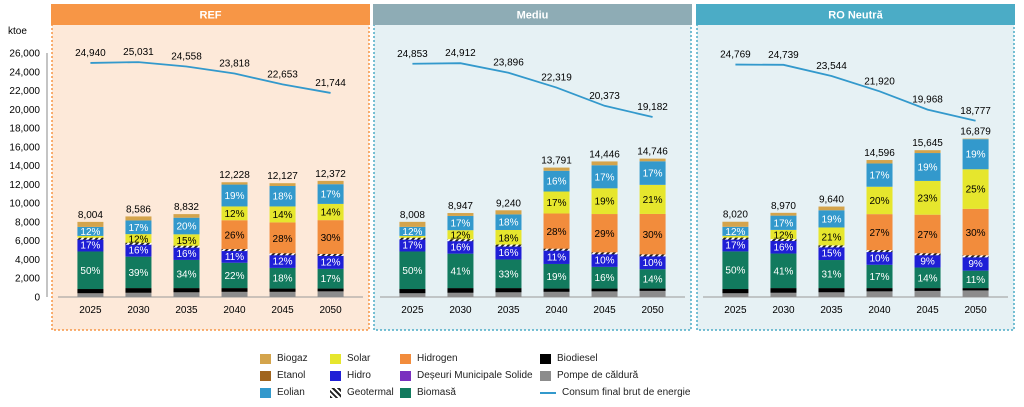 The image size is (1024, 407). Describe the element at coordinates (359, 358) in the screenshot. I see `legend-label: Solar` at that location.